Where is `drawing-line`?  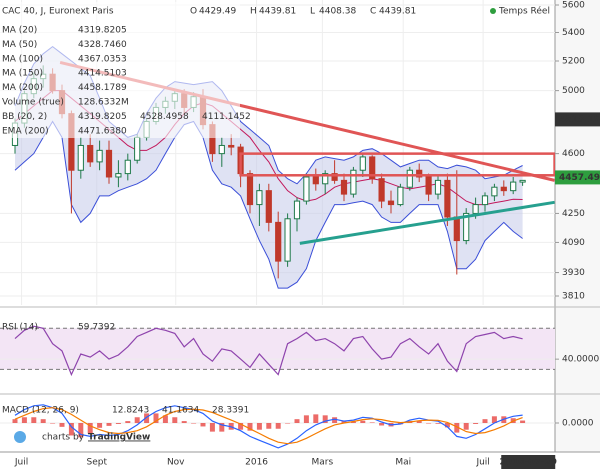
drawing-line is located at coordinates (427, 222).